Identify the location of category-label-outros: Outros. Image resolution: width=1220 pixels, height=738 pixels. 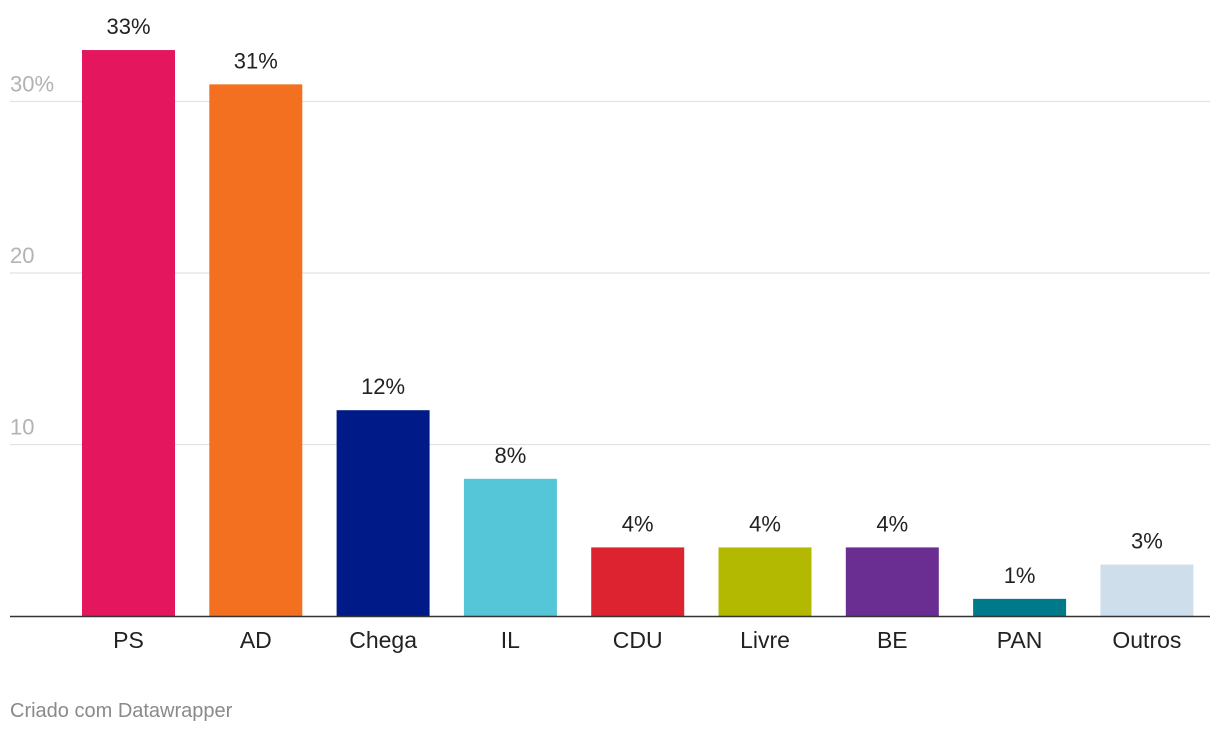
(1146, 640).